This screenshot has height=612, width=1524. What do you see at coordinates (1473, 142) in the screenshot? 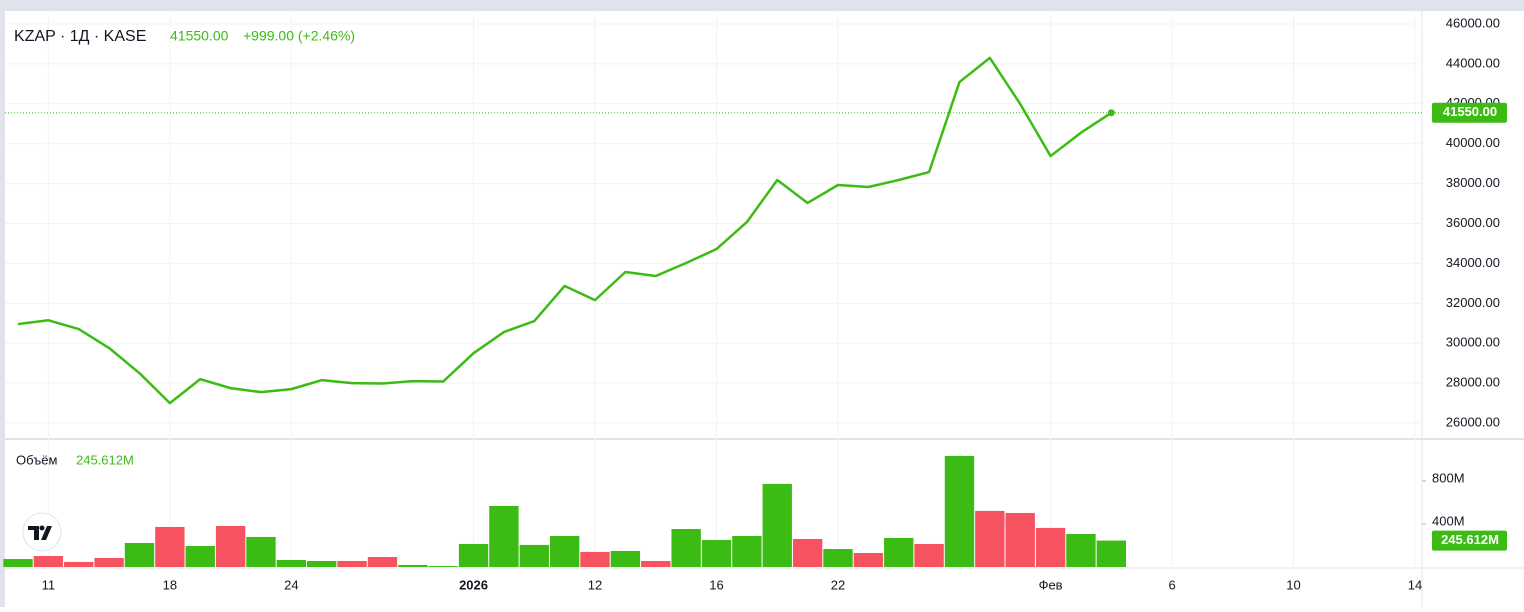
I see `y-tick-label: 40000.00` at bounding box center [1473, 142].